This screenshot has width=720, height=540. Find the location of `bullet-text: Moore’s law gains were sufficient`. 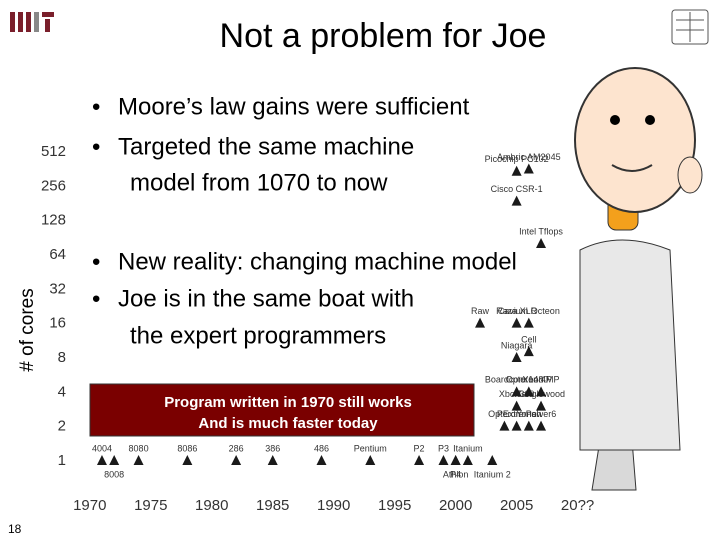

bullet-text: Moore’s law gains were sufficient is located at coordinates (294, 106).